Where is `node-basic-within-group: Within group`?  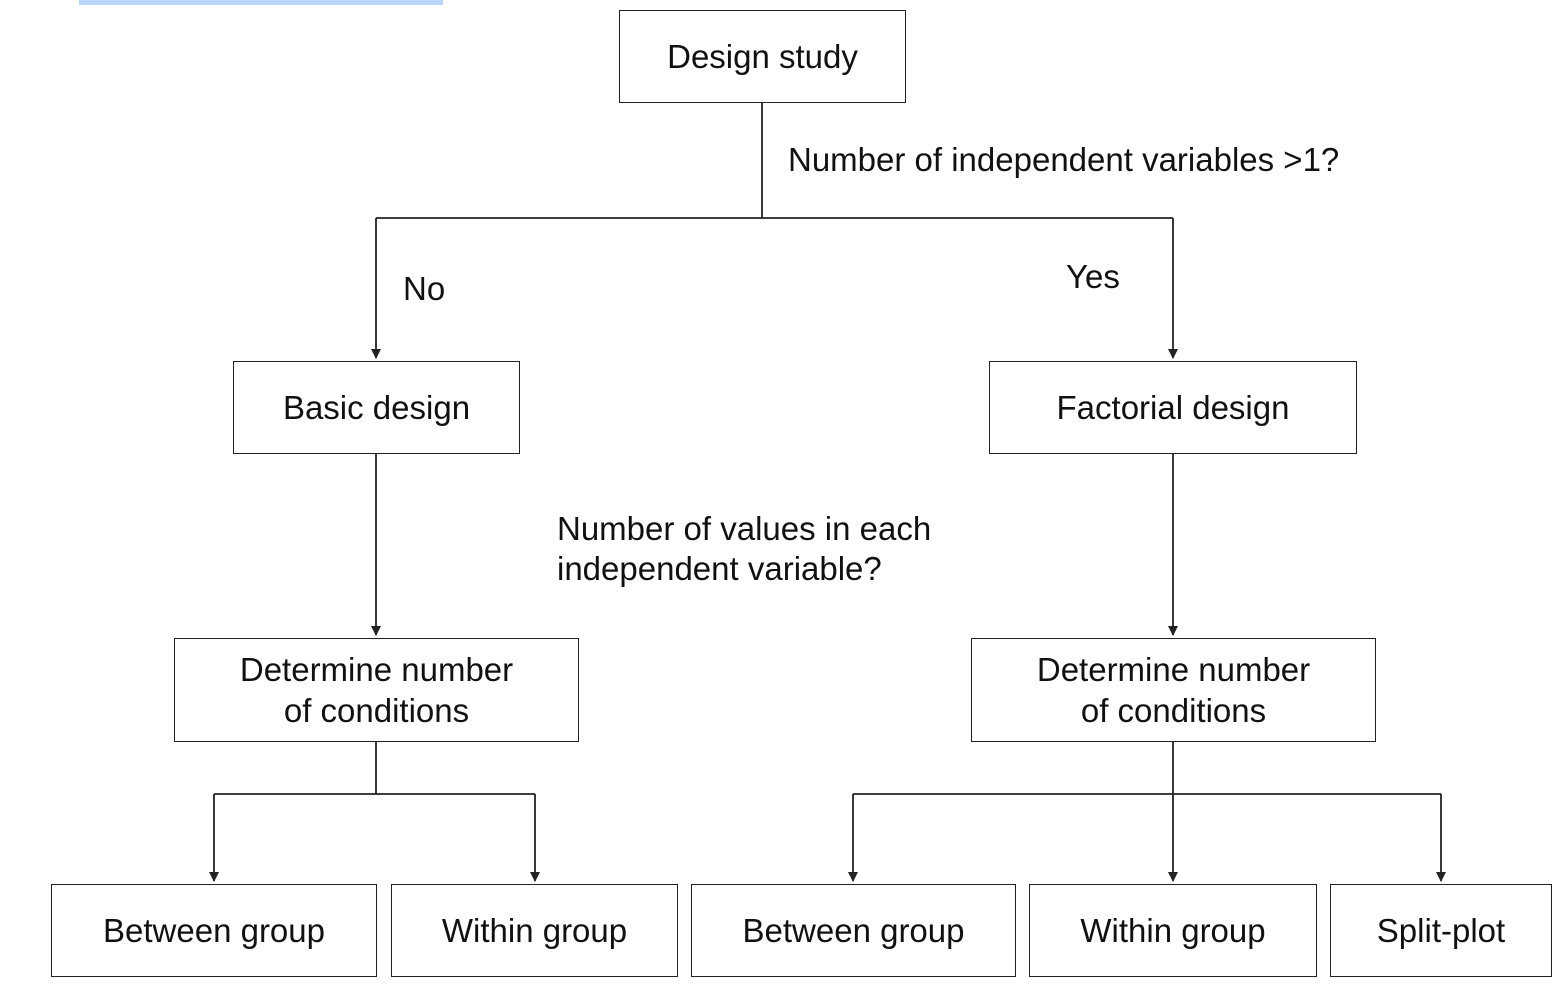 node-basic-within-group: Within group is located at coordinates (534, 930).